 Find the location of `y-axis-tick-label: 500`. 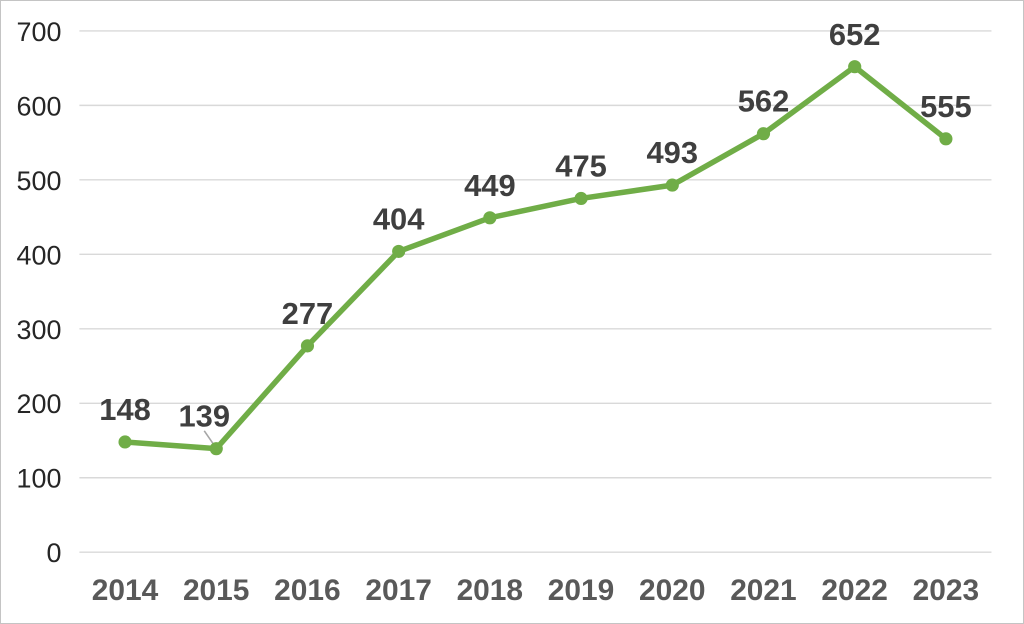

y-axis-tick-label: 500 is located at coordinates (39, 181).